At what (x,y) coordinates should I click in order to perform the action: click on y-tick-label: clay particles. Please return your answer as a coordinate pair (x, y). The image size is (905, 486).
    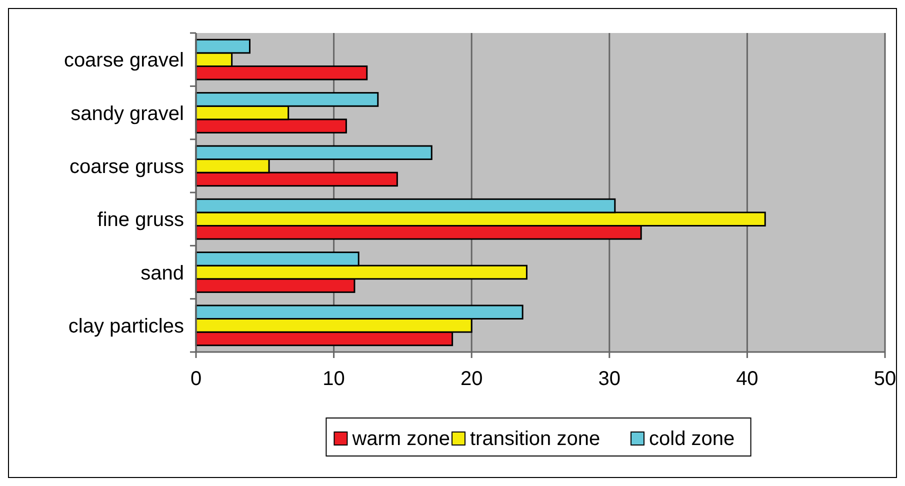
    Looking at the image, I should click on (126, 326).